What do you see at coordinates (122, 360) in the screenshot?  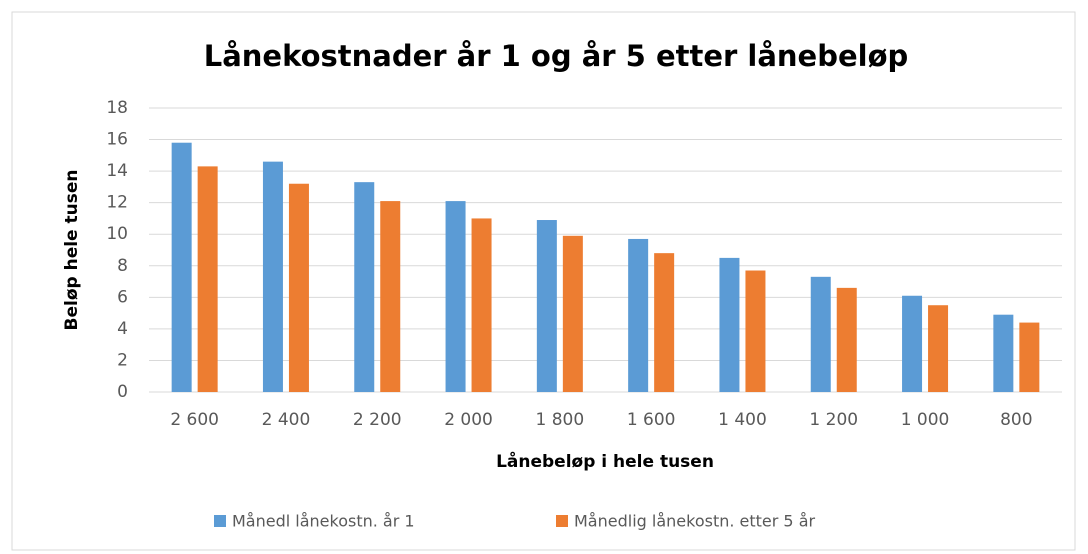 I see `y-tick-label: 2` at bounding box center [122, 360].